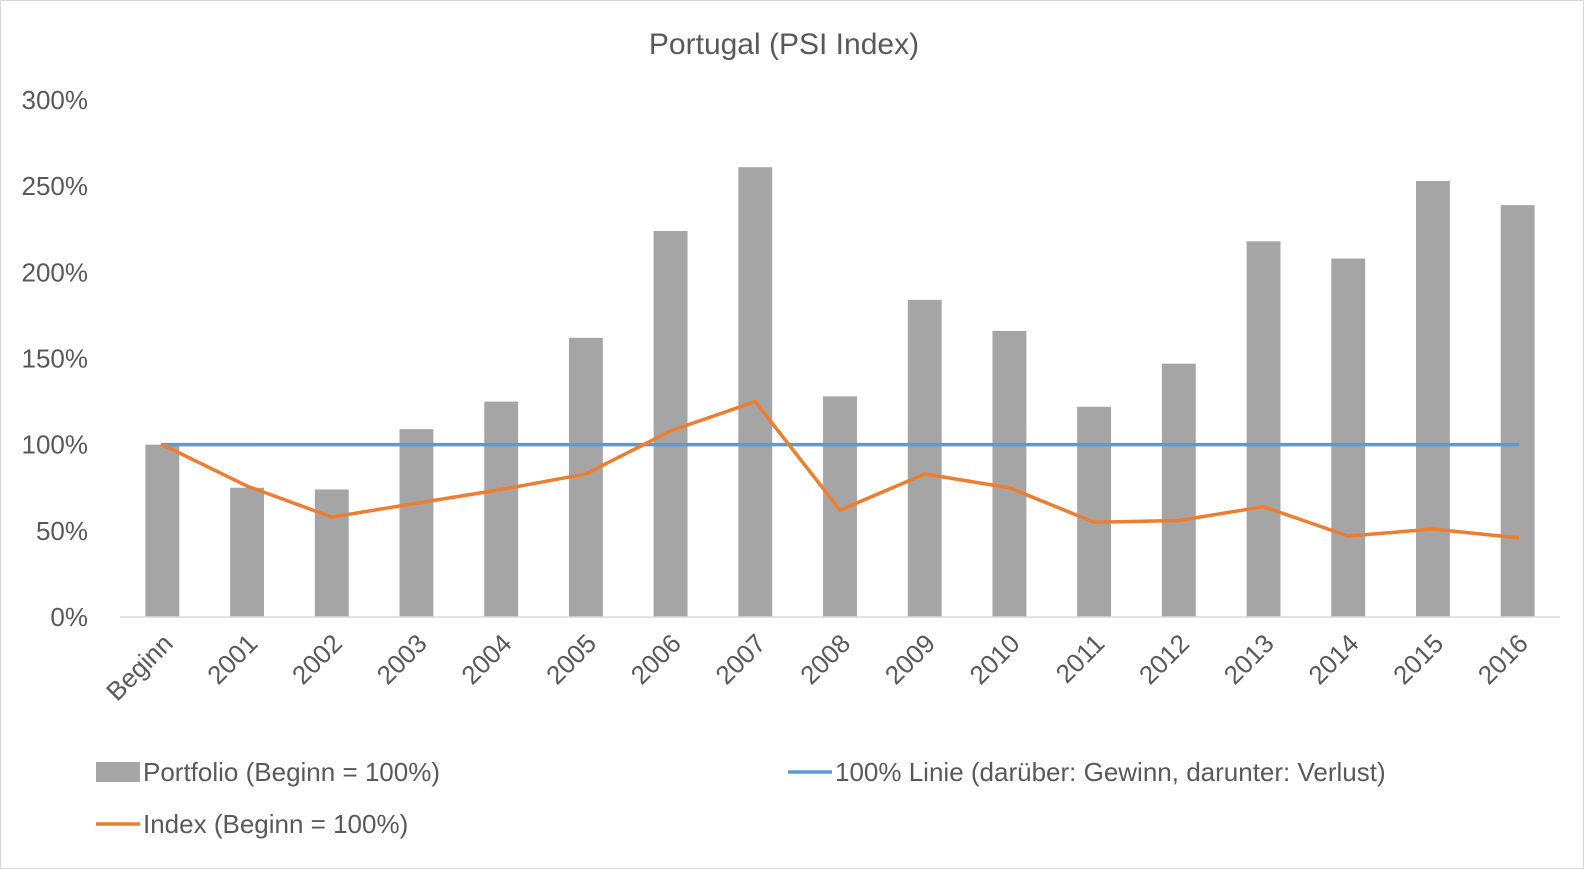 The height and width of the screenshot is (869, 1584). What do you see at coordinates (825, 659) in the screenshot?
I see `x-tick-label: 2008` at bounding box center [825, 659].